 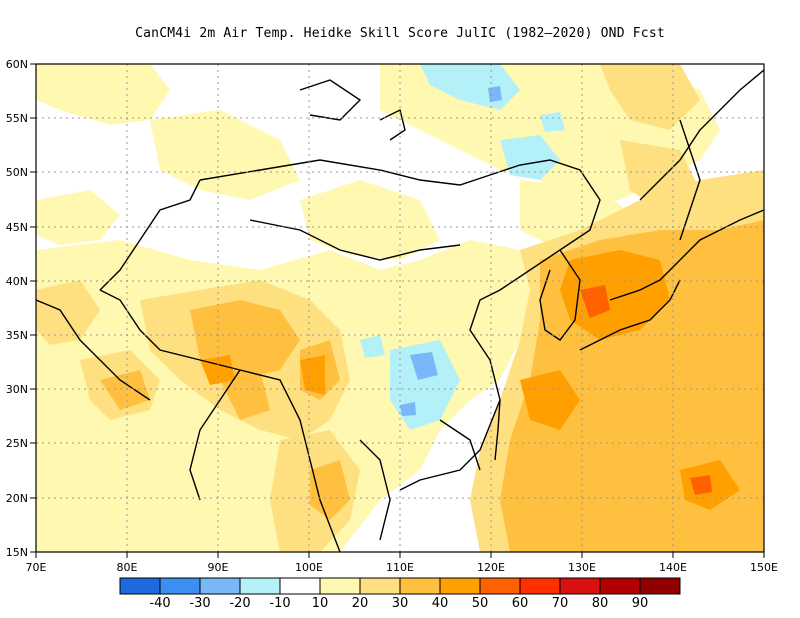 I want to click on lon-label: 110E, so click(x=400, y=567).